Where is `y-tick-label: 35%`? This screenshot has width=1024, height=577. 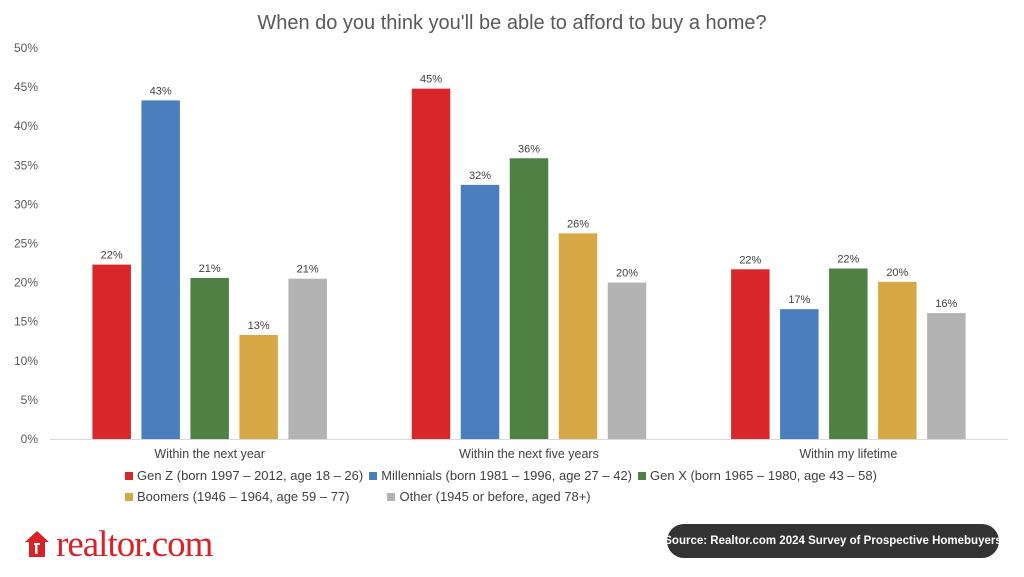
y-tick-label: 35% is located at coordinates (26, 165).